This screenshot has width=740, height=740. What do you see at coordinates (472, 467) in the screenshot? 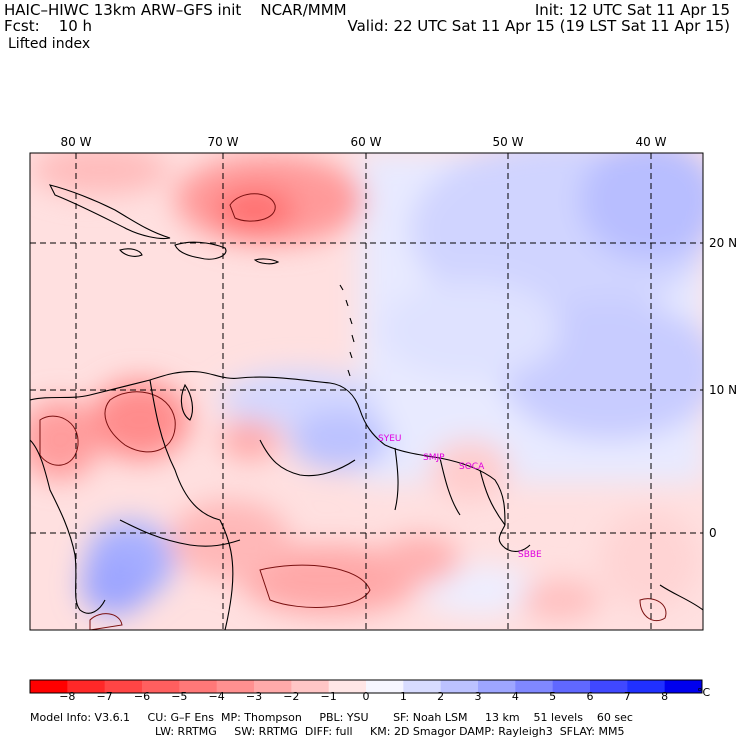
I see `station-soca: SOCA` at bounding box center [472, 467].